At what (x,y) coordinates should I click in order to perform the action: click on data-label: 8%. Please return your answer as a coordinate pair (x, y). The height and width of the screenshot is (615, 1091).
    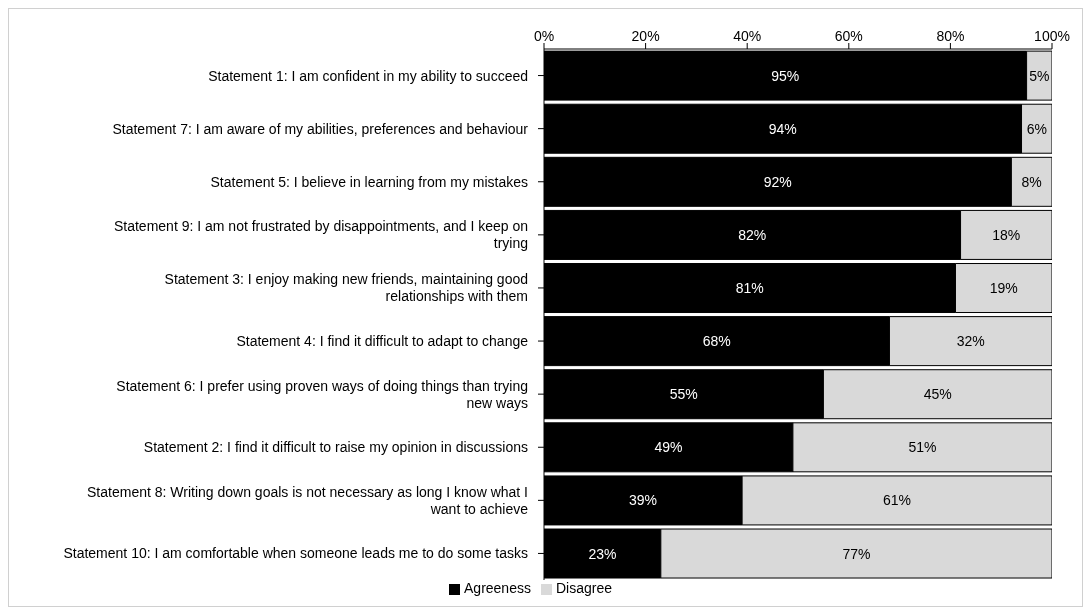
    Looking at the image, I should click on (1031, 181).